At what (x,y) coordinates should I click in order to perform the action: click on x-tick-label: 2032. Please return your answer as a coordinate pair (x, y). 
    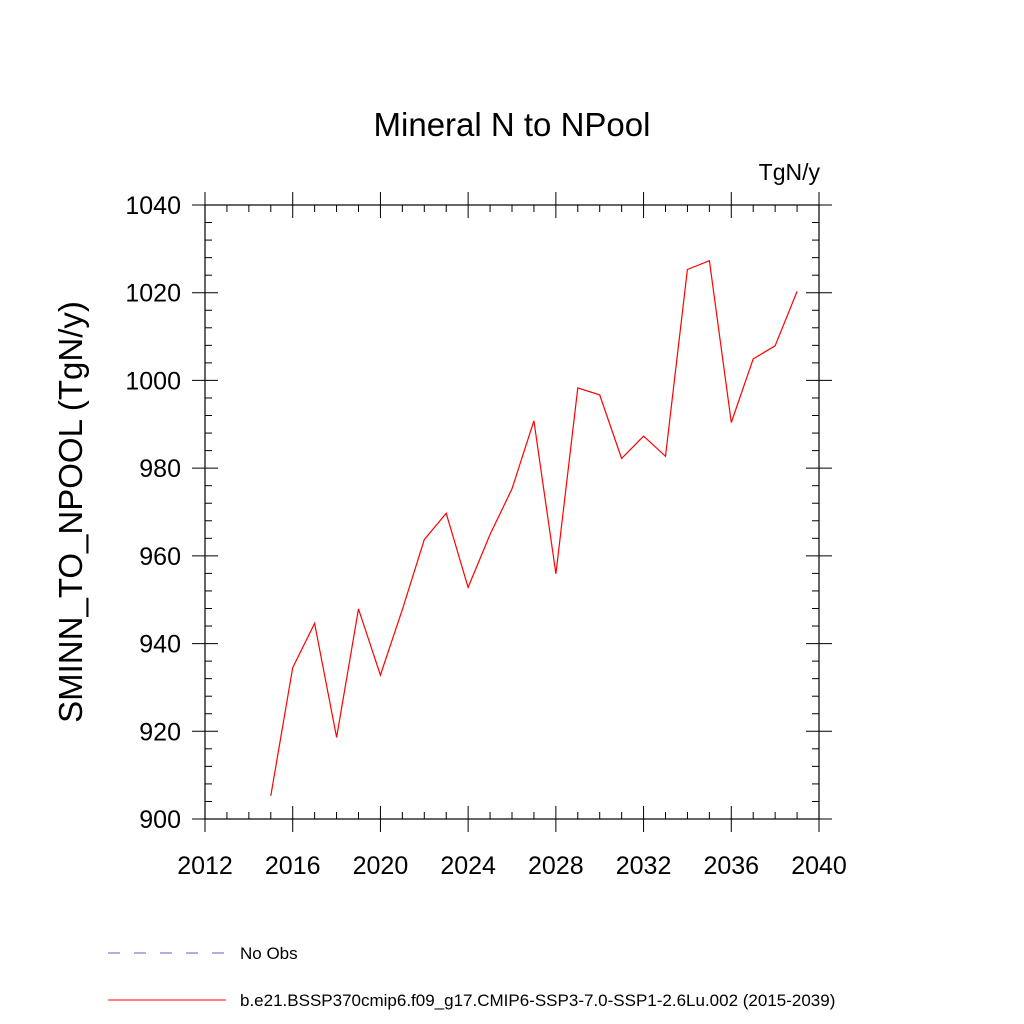
    Looking at the image, I should click on (644, 866).